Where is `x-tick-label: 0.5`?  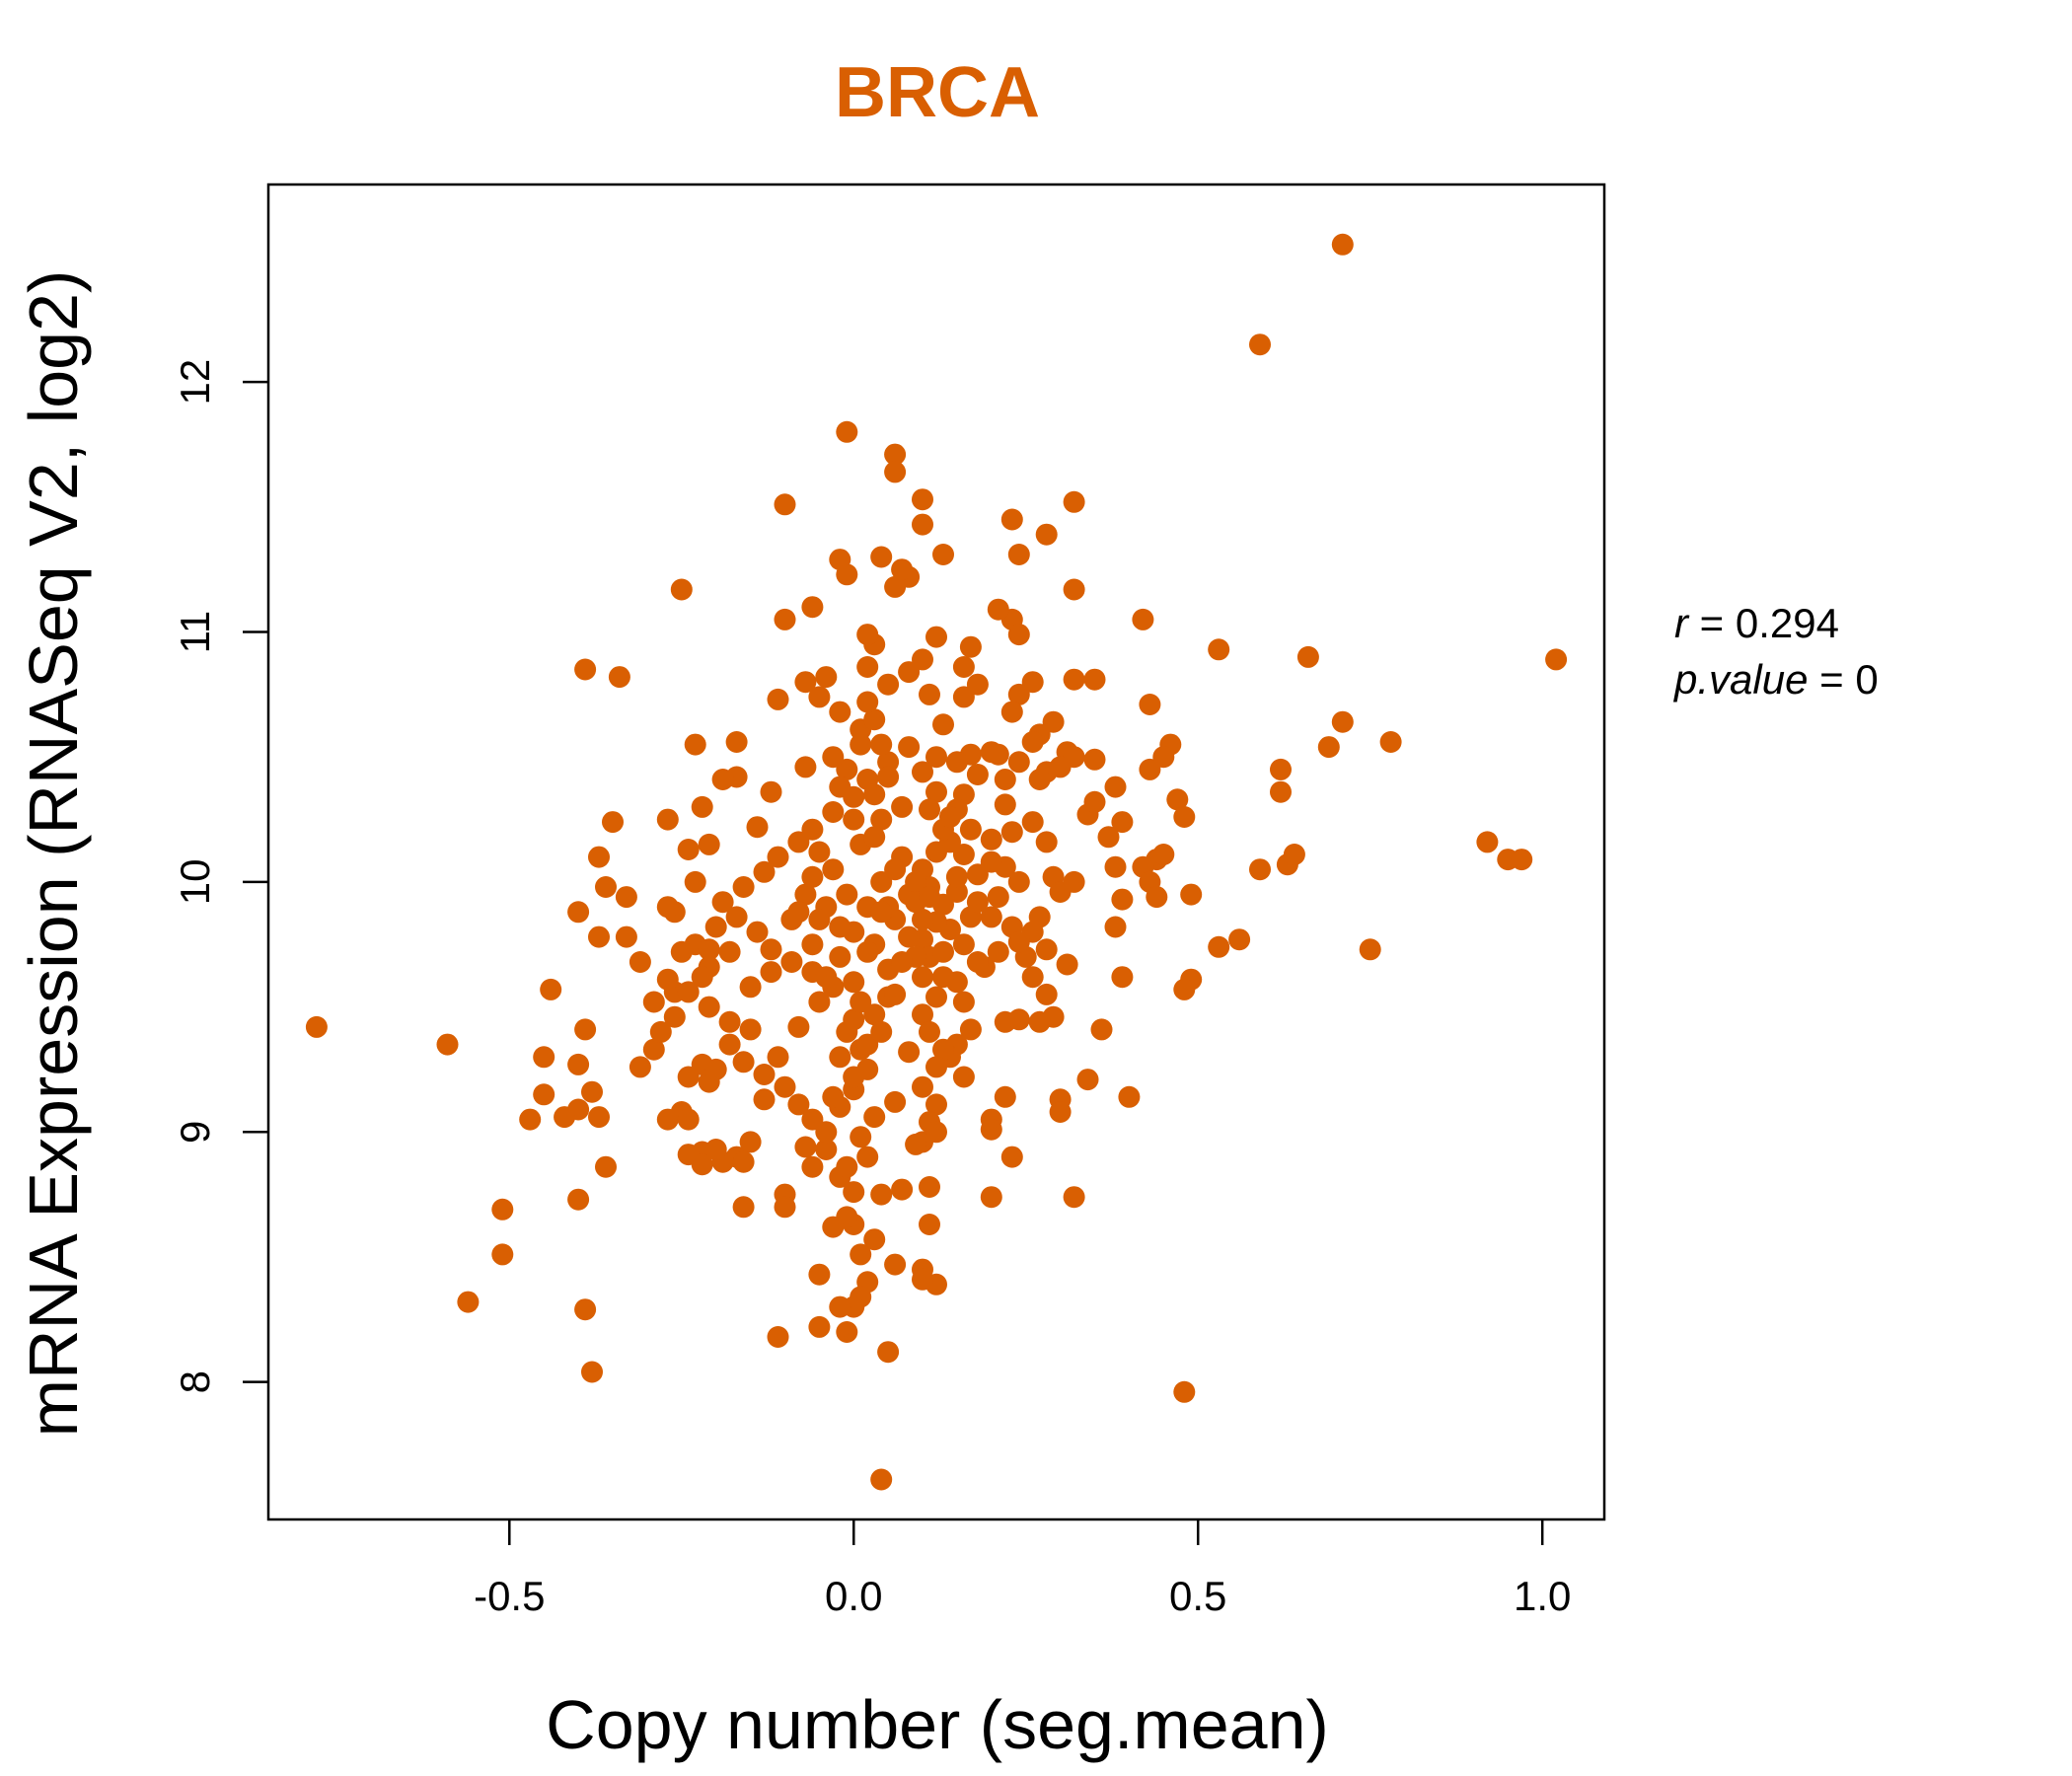 x-tick-label: 0.5 is located at coordinates (1197, 1596).